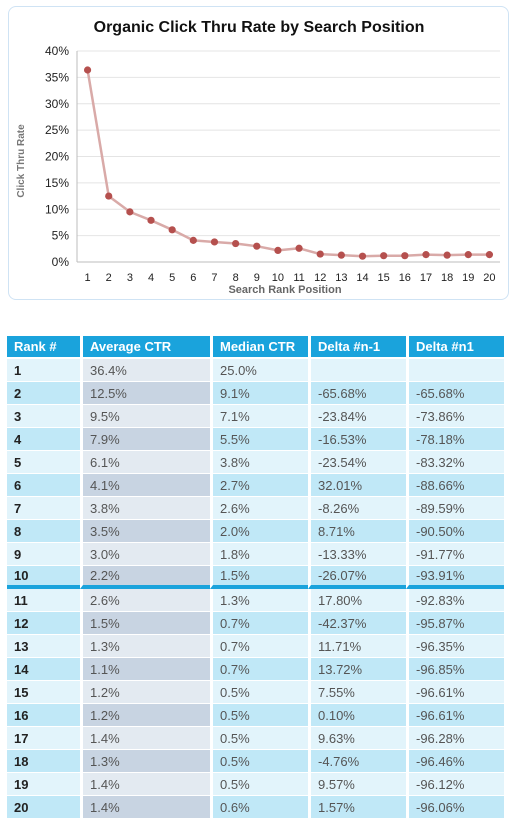 The image size is (516, 830). Describe the element at coordinates (109, 278) in the screenshot. I see `x-tick-label: 2` at that location.